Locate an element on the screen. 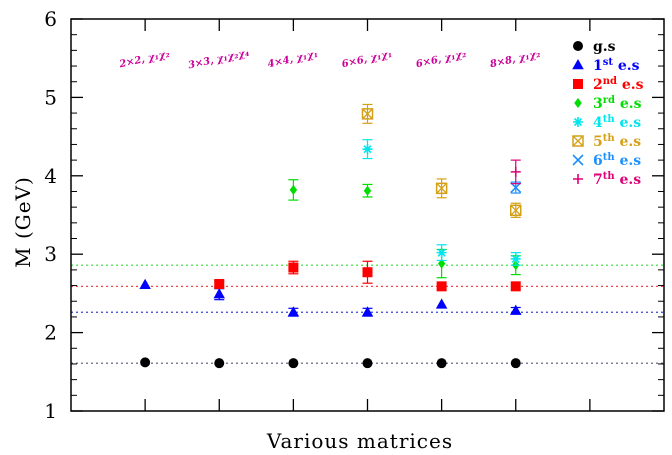  y-axis-label: M (GeV) is located at coordinates (23, 222).